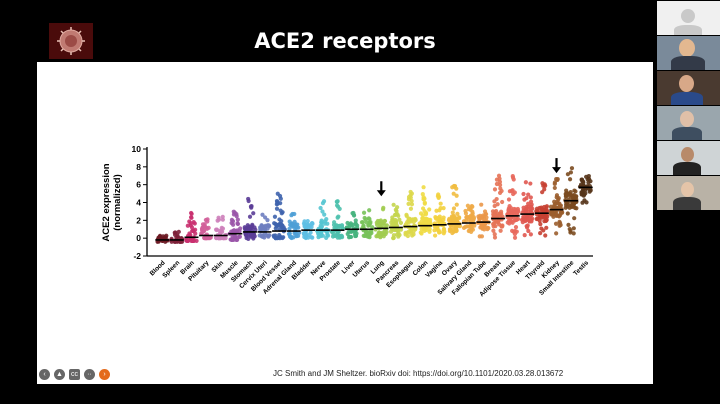 This screenshot has width=720, height=404. Describe the element at coordinates (137, 256) in the screenshot. I see `y-tick-label: -2` at that location.